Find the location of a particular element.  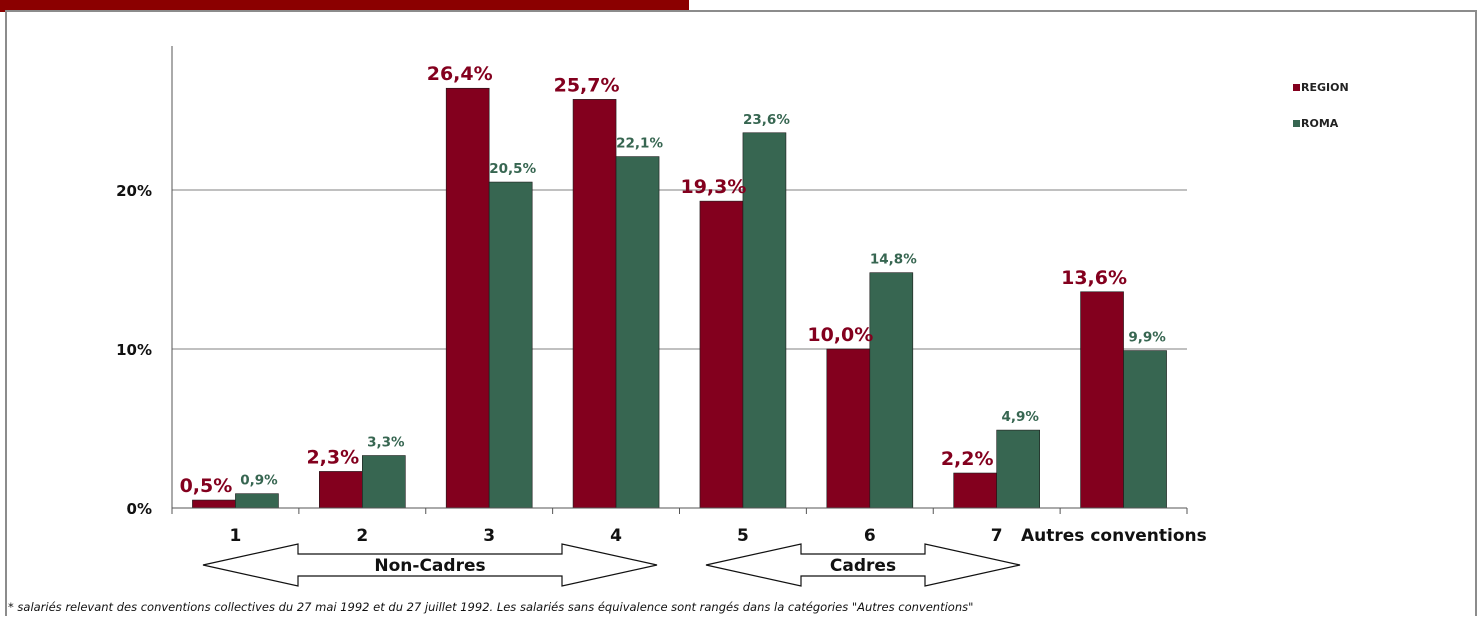

x-category-label: 3 is located at coordinates (489, 536).